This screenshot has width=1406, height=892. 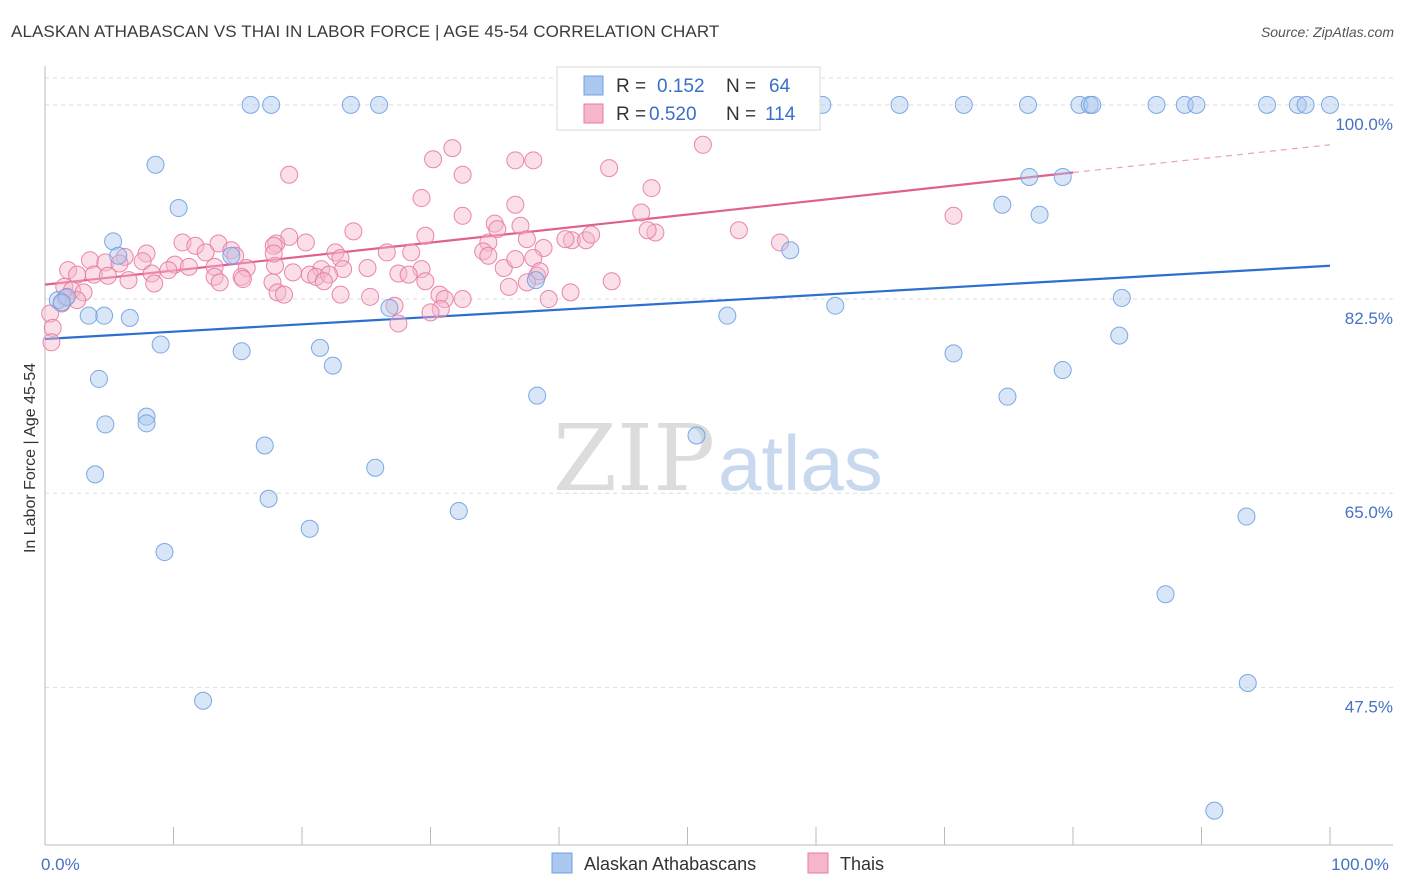 What do you see at coordinates (780, 114) in the screenshot?
I see `legend-n-value-2: 114` at bounding box center [780, 114].